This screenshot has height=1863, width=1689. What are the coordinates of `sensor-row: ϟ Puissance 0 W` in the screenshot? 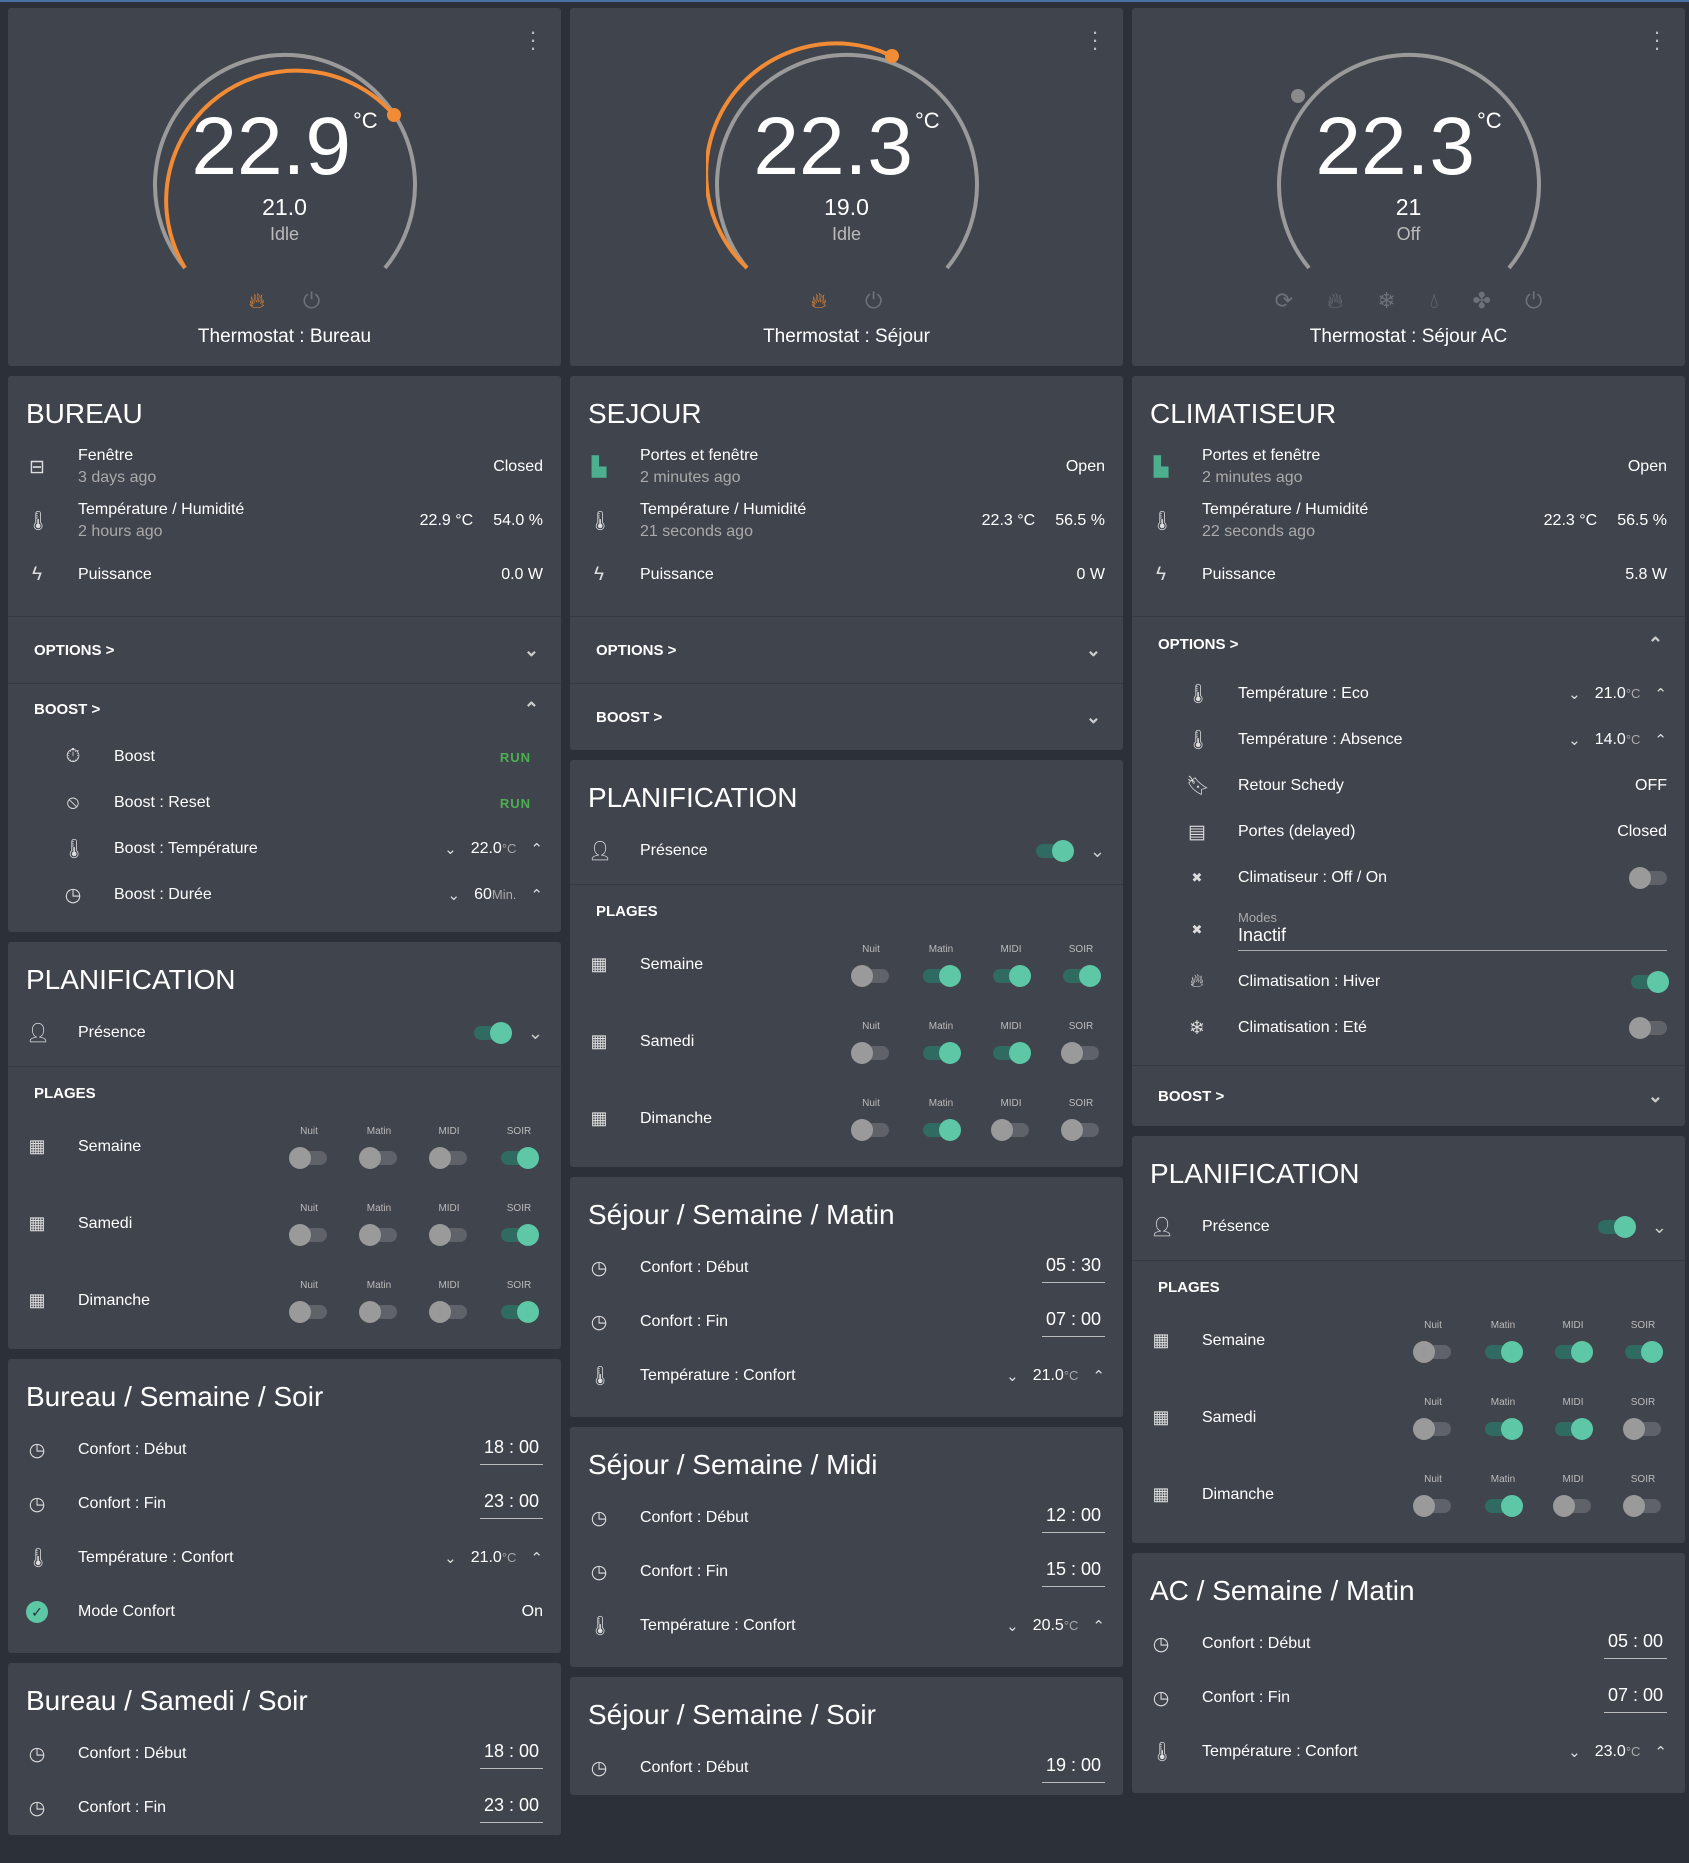 It's located at (846, 575).